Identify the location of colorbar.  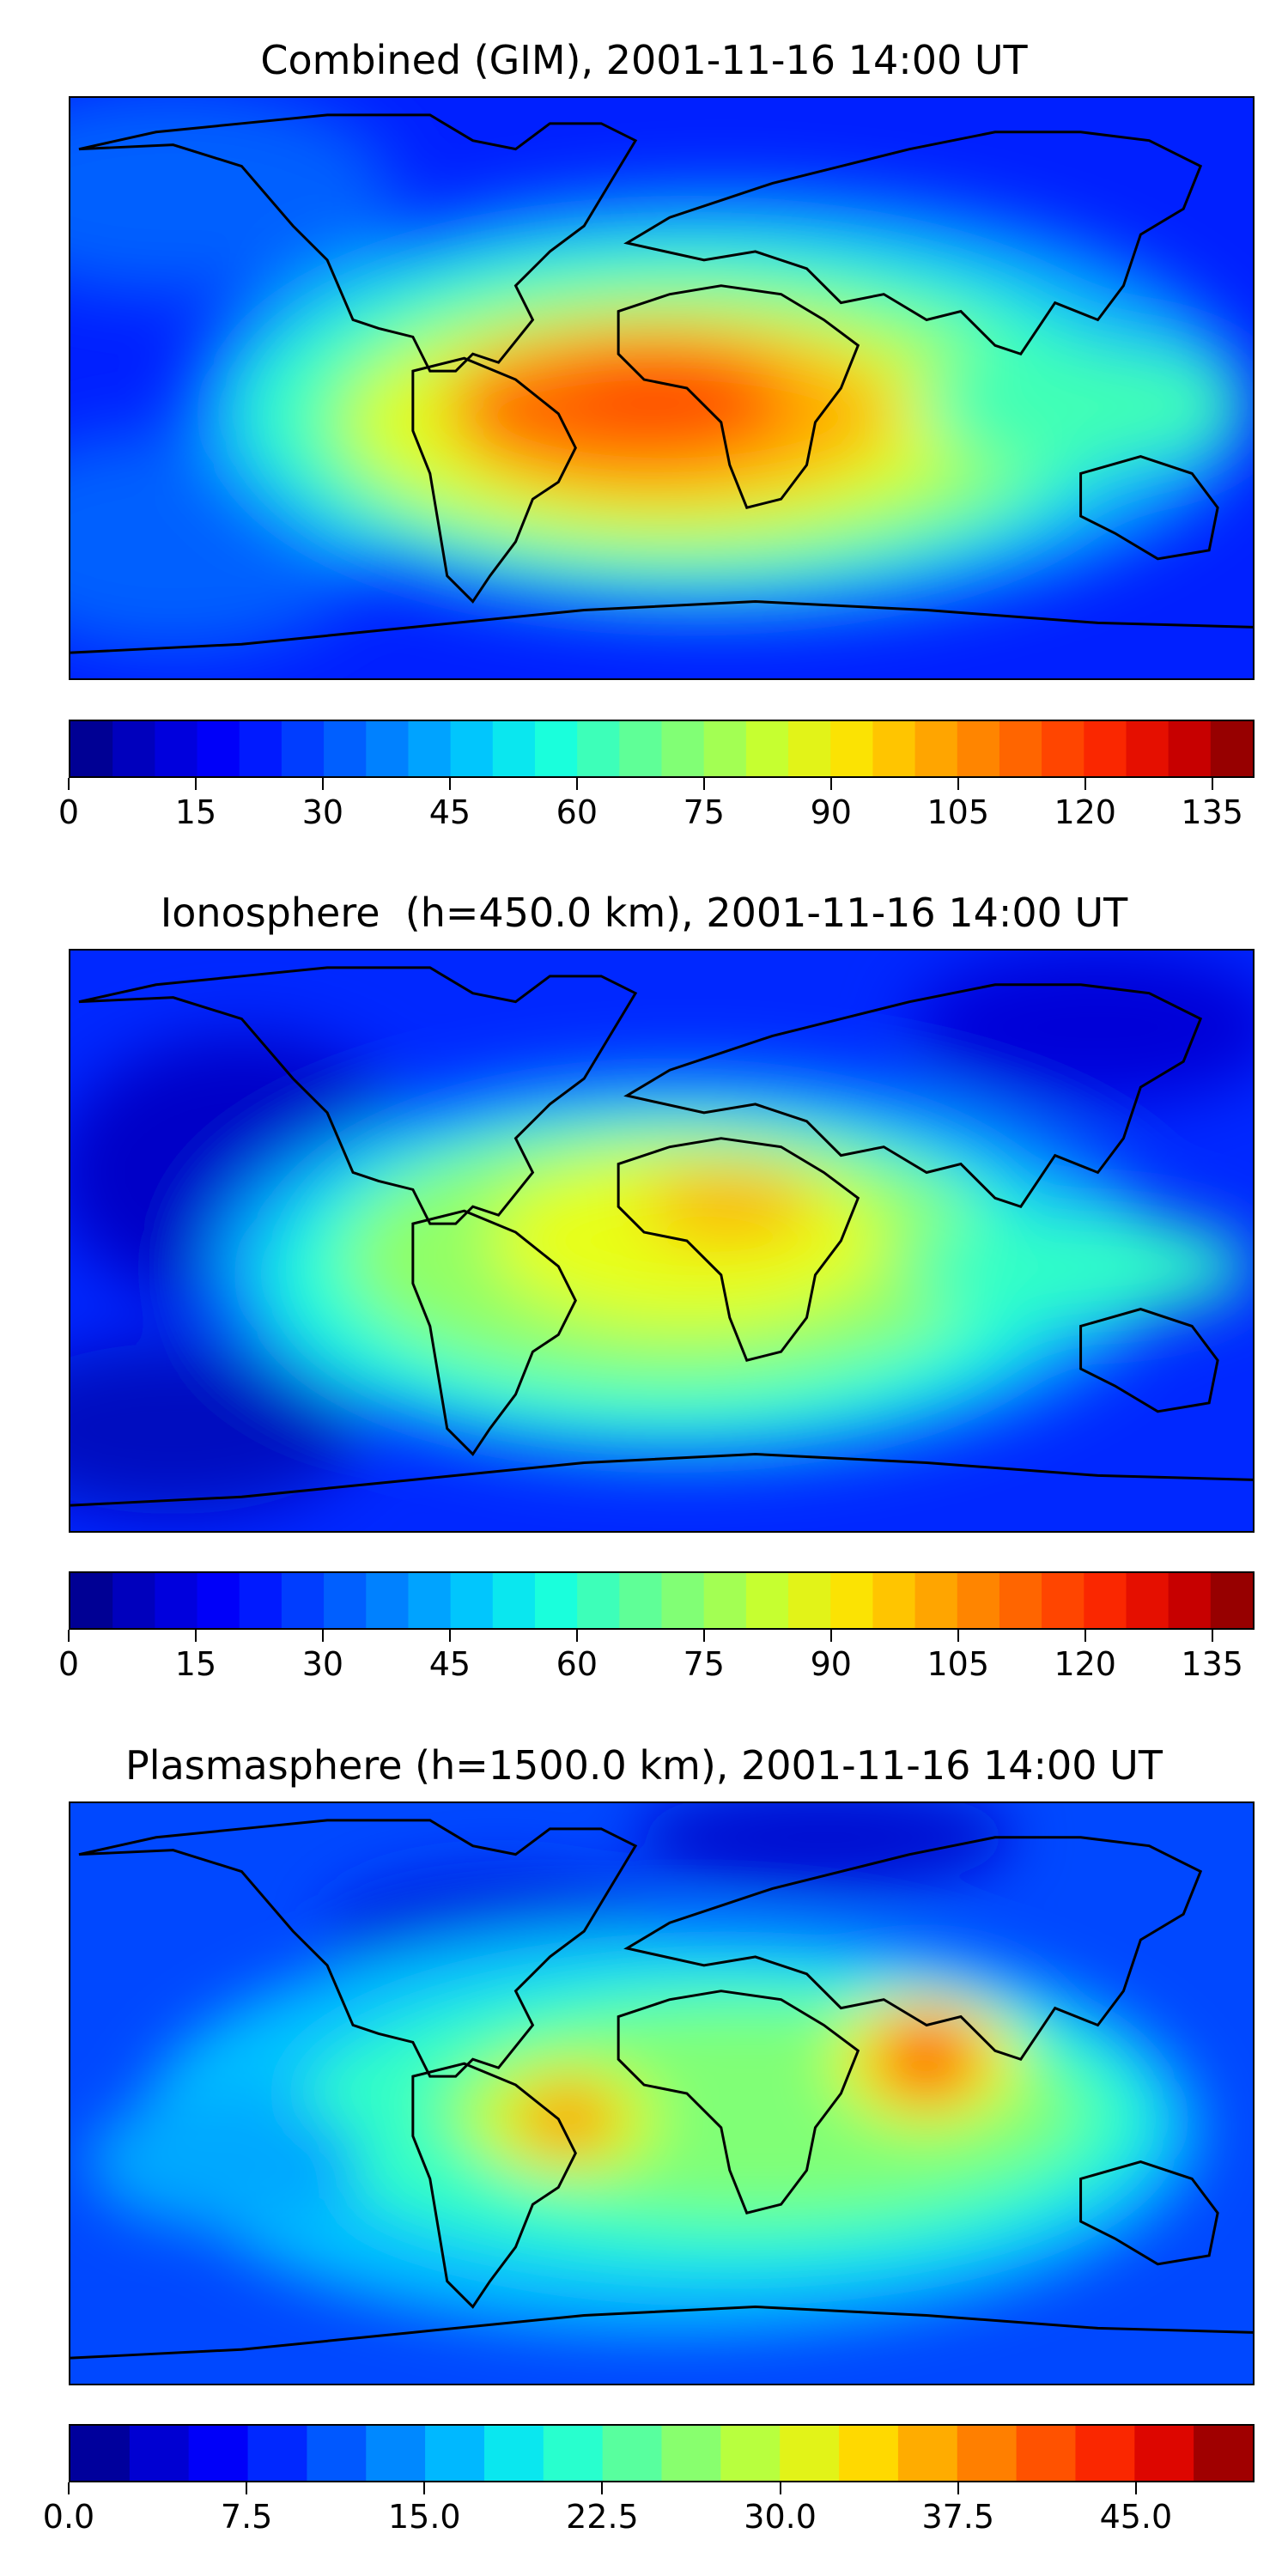
(662, 749).